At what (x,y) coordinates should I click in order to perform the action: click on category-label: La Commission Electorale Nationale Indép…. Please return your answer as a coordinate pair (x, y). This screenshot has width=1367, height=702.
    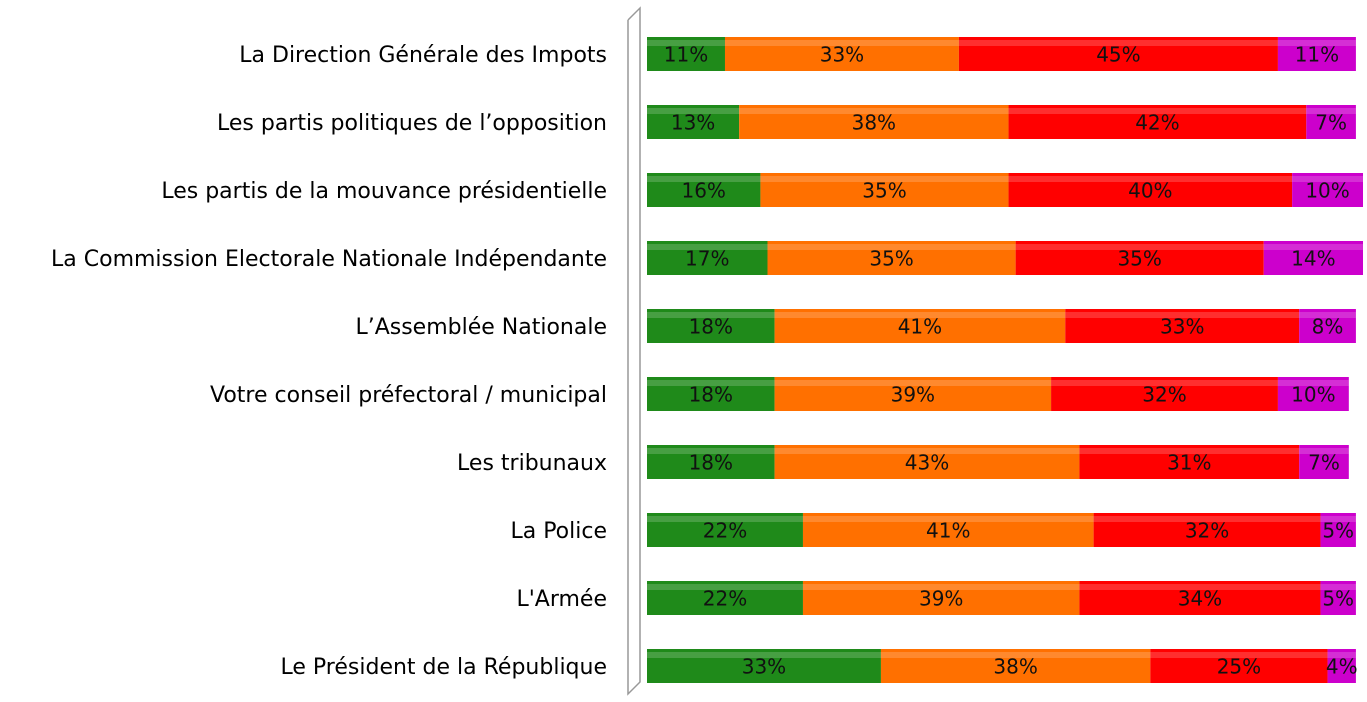
    Looking at the image, I should click on (329, 259).